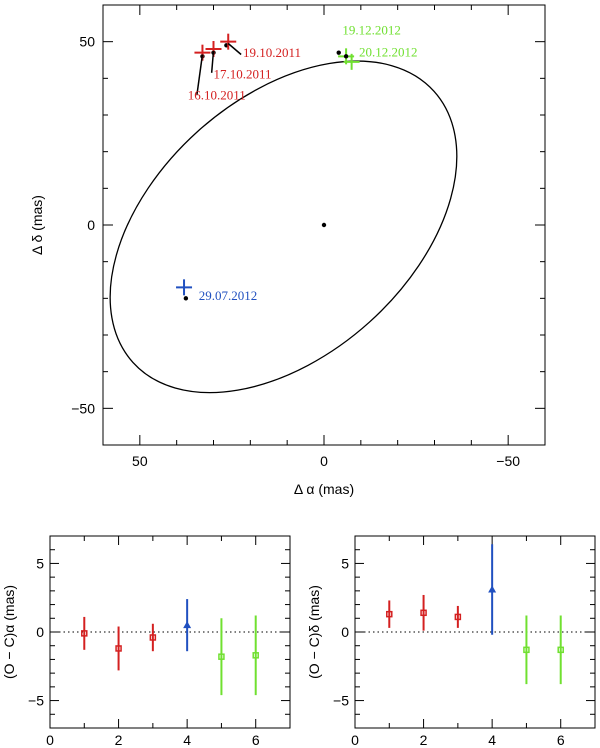 The width and height of the screenshot is (600, 748). Describe the element at coordinates (256, 740) in the screenshot. I see `residual-alpha-x-tick-label: 6` at that location.